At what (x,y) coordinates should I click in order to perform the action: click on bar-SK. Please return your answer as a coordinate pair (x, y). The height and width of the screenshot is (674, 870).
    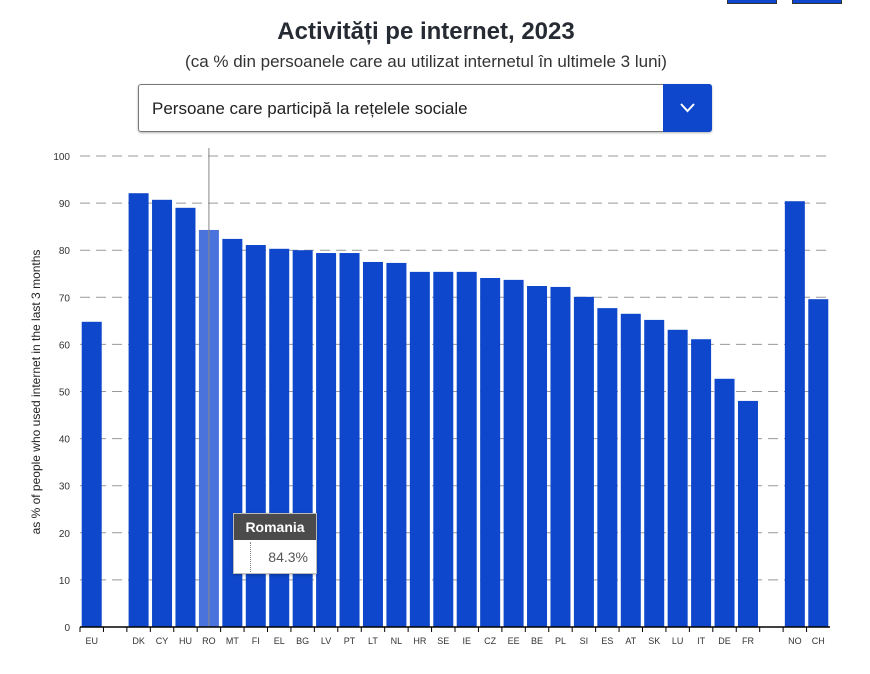
    Looking at the image, I should click on (654, 473).